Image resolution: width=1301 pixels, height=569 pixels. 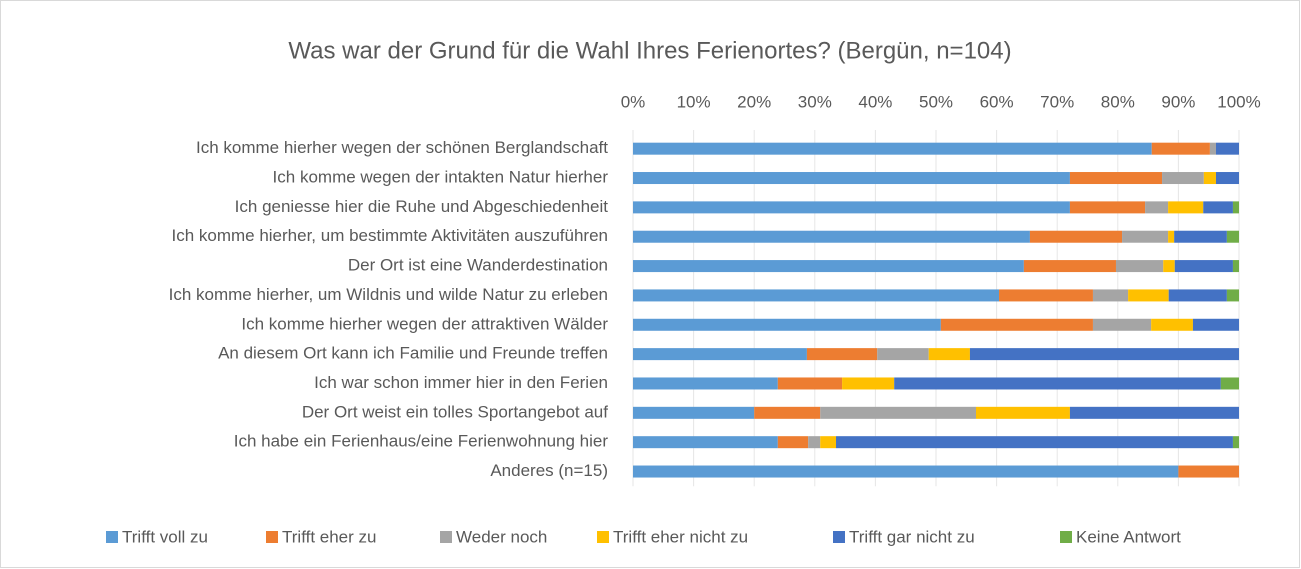 I want to click on x-tick-label: 0%, so click(x=633, y=101).